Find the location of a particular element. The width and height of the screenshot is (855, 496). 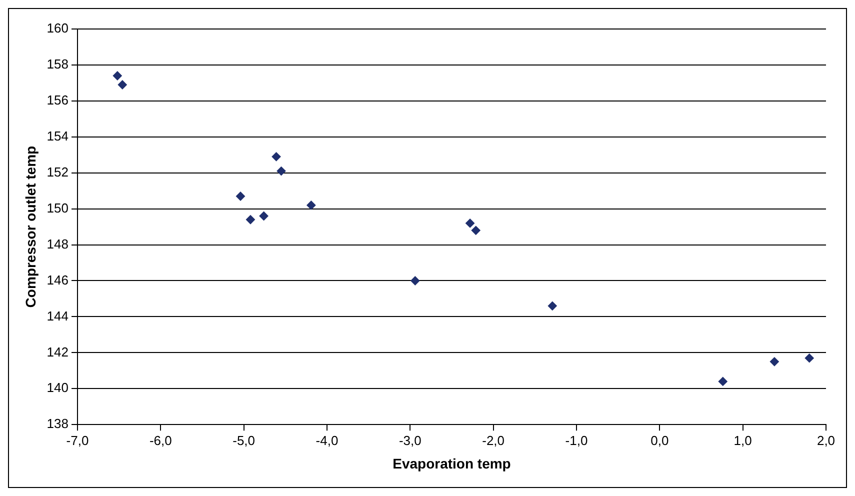

y-tick-label: 146 is located at coordinates (57, 280).